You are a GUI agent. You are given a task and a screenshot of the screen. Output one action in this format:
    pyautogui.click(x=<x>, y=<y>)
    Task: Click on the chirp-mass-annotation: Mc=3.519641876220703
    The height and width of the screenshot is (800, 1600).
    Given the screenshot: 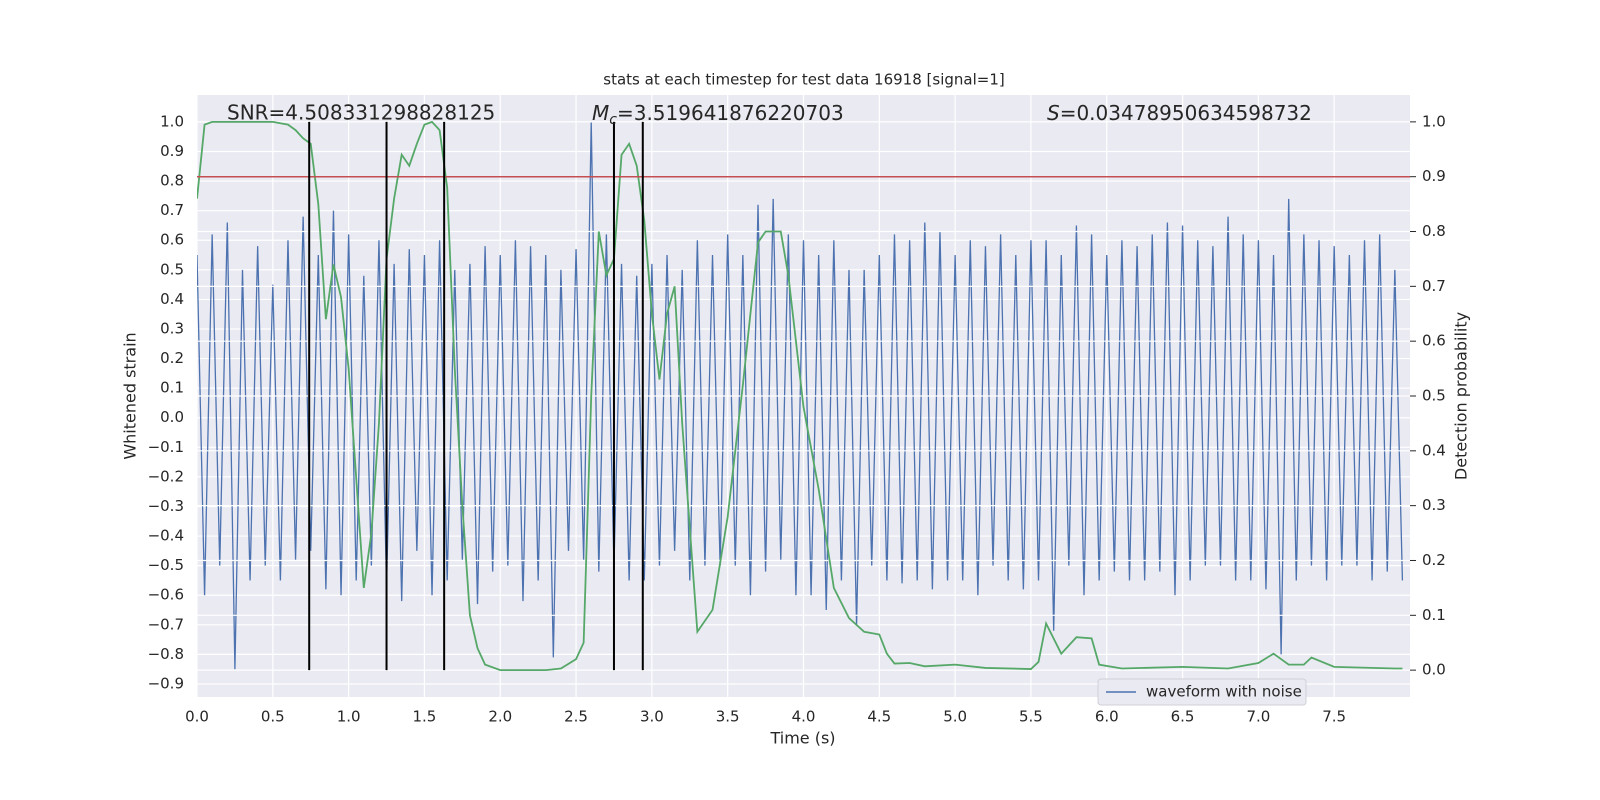 What is the action you would take?
    pyautogui.click(x=718, y=115)
    